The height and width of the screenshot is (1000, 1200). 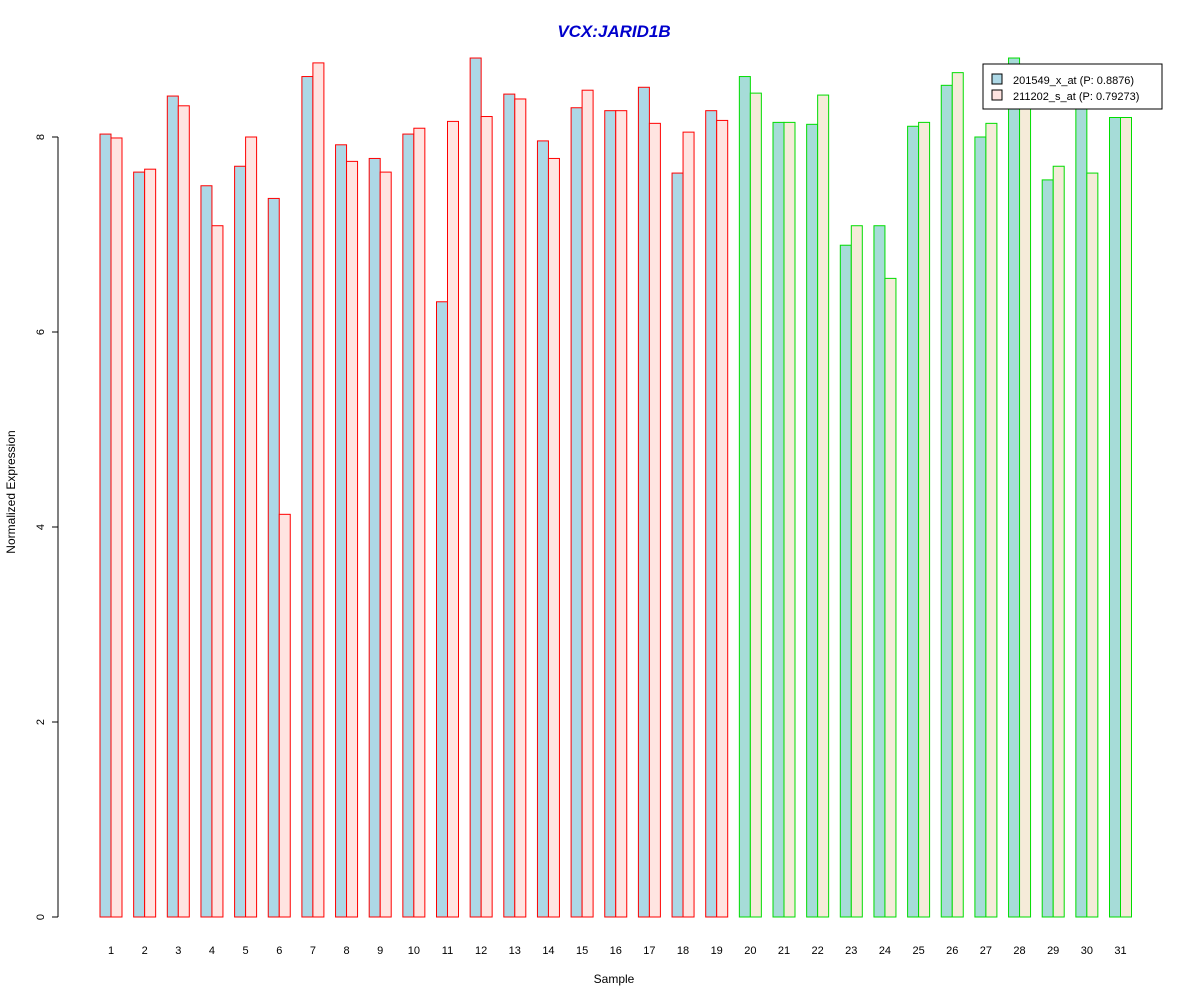 I want to click on x-tick-label: 8, so click(x=346, y=951).